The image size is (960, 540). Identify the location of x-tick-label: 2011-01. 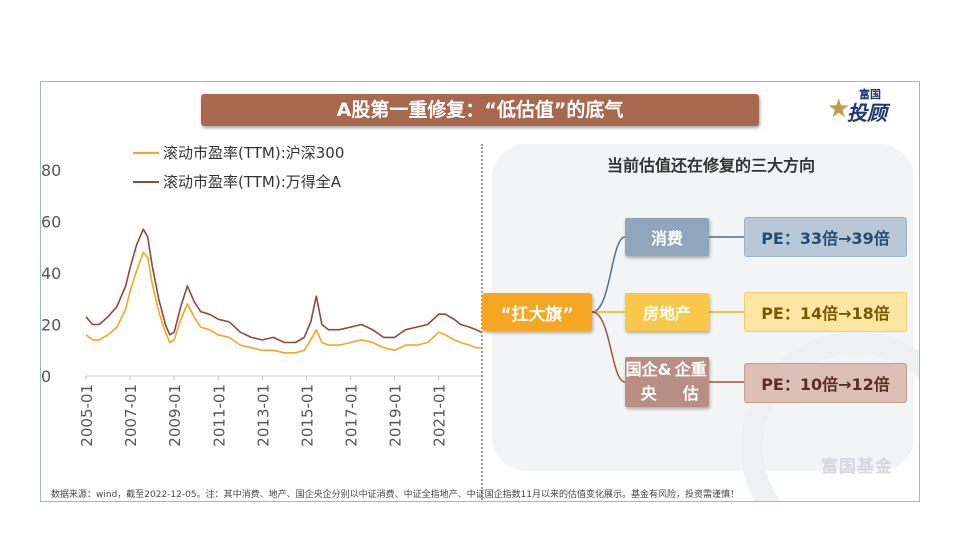
(219, 415).